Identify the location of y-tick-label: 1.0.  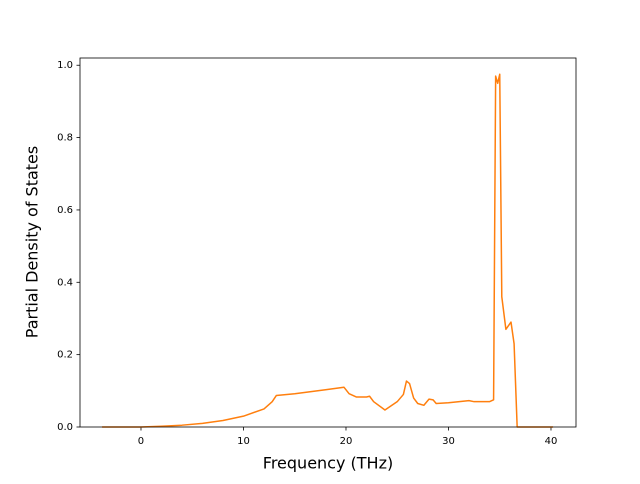
(65, 65).